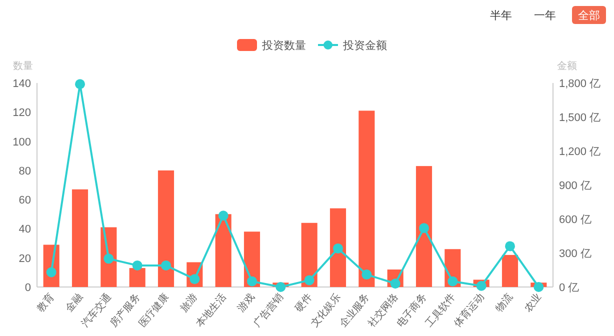 This screenshot has width=614, height=336. Describe the element at coordinates (27, 288) in the screenshot. I see `y-tick-label: 0` at that location.